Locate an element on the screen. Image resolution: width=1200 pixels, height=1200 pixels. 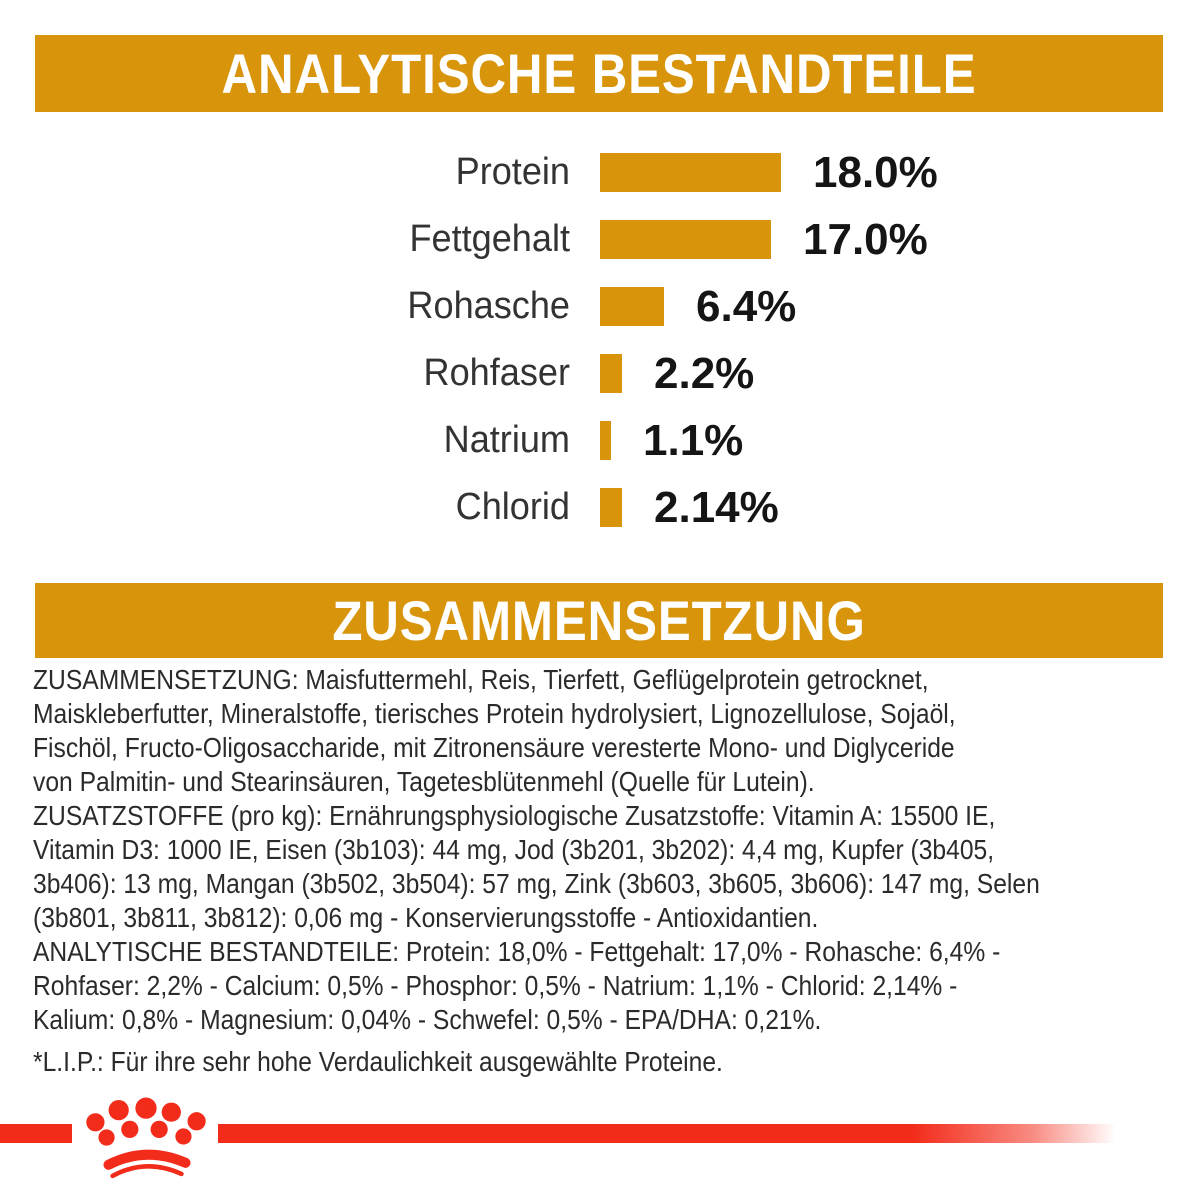
chart-row: Natrium 1.1% is located at coordinates (599, 440).